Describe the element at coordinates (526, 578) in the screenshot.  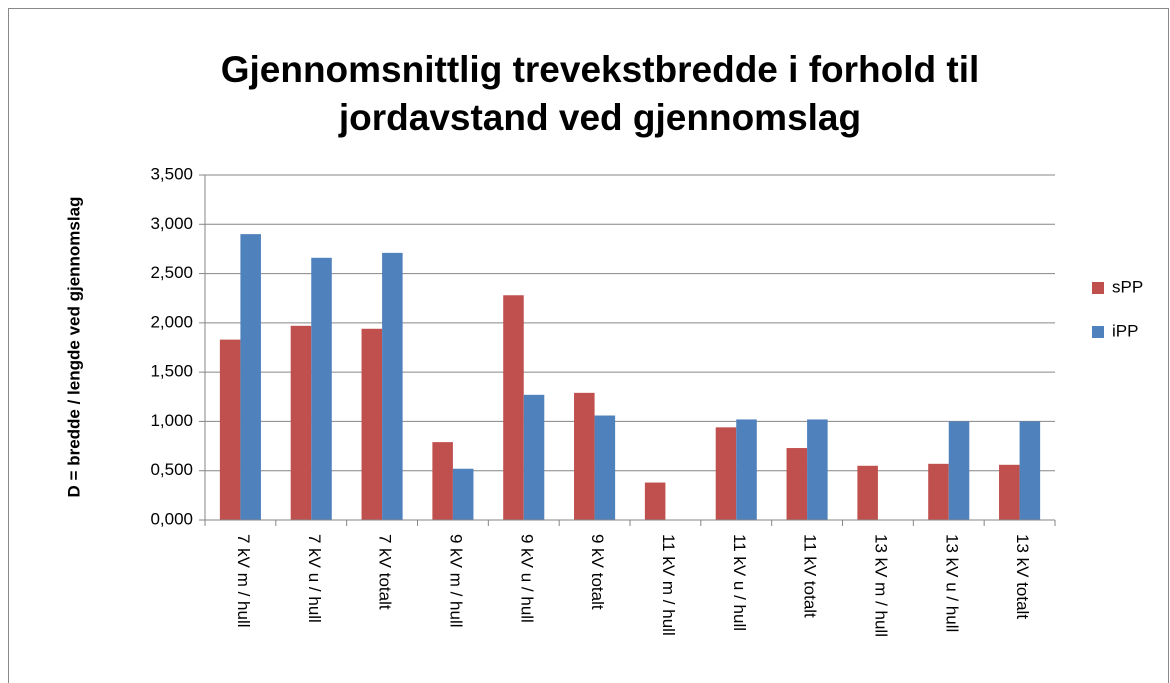
I see `x-tick-label: 9 kV u / hull` at that location.